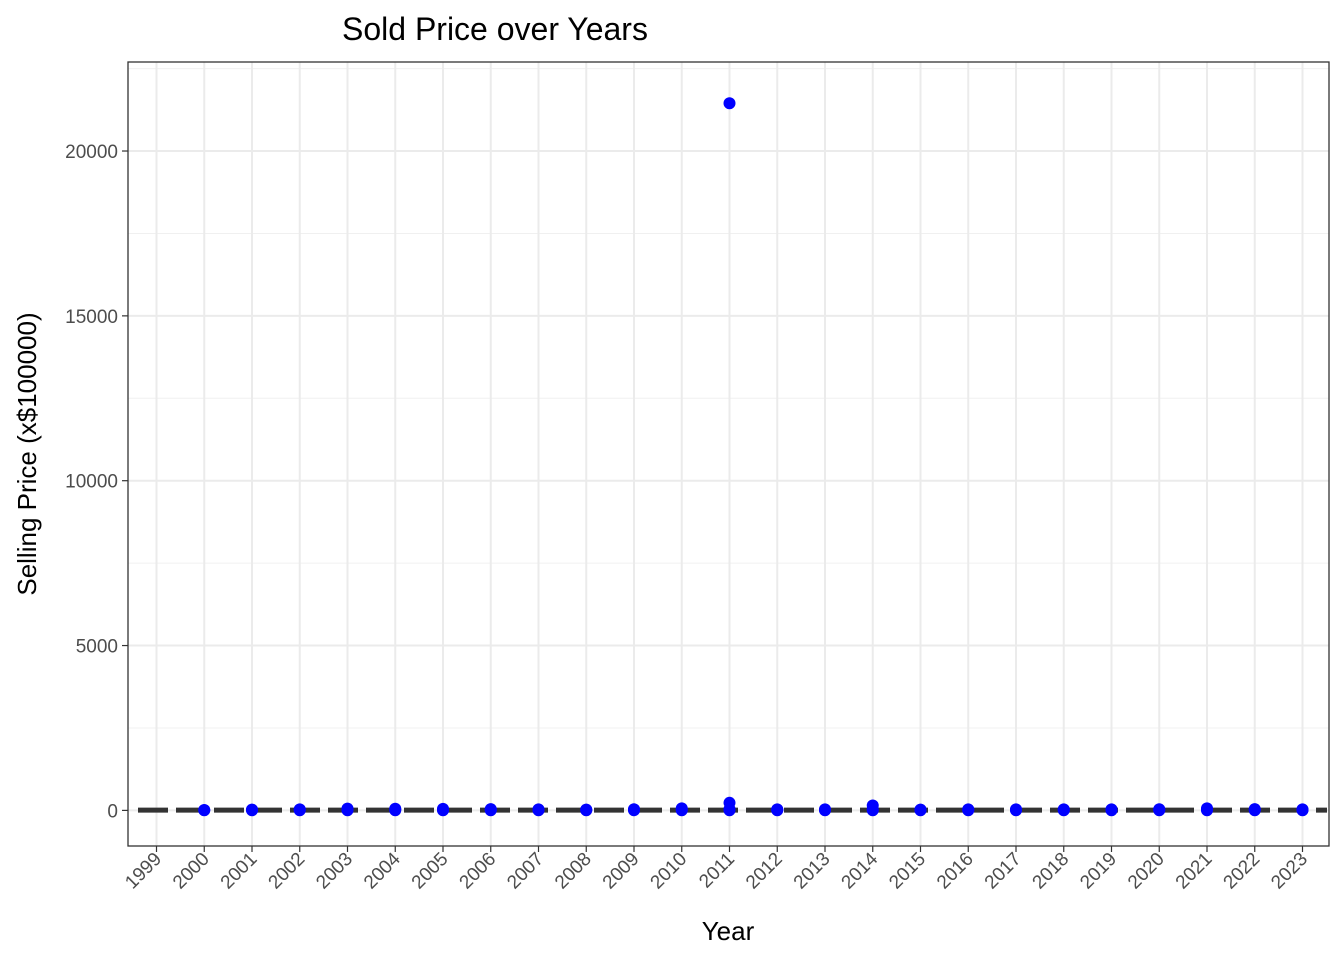  I want to click on x-tick-label: 2005, so click(430, 871).